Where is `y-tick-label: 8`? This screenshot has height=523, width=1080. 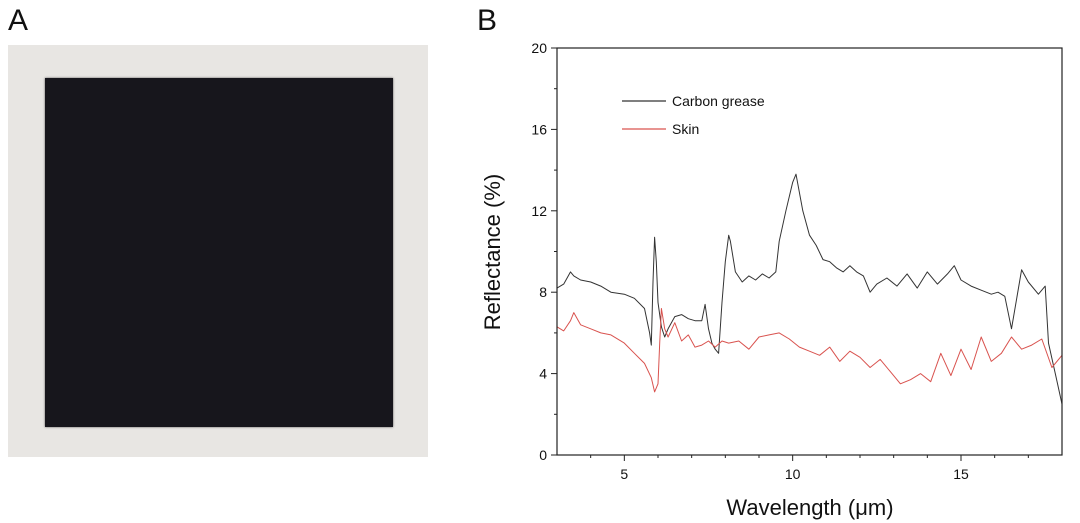 y-tick-label: 8 is located at coordinates (543, 292).